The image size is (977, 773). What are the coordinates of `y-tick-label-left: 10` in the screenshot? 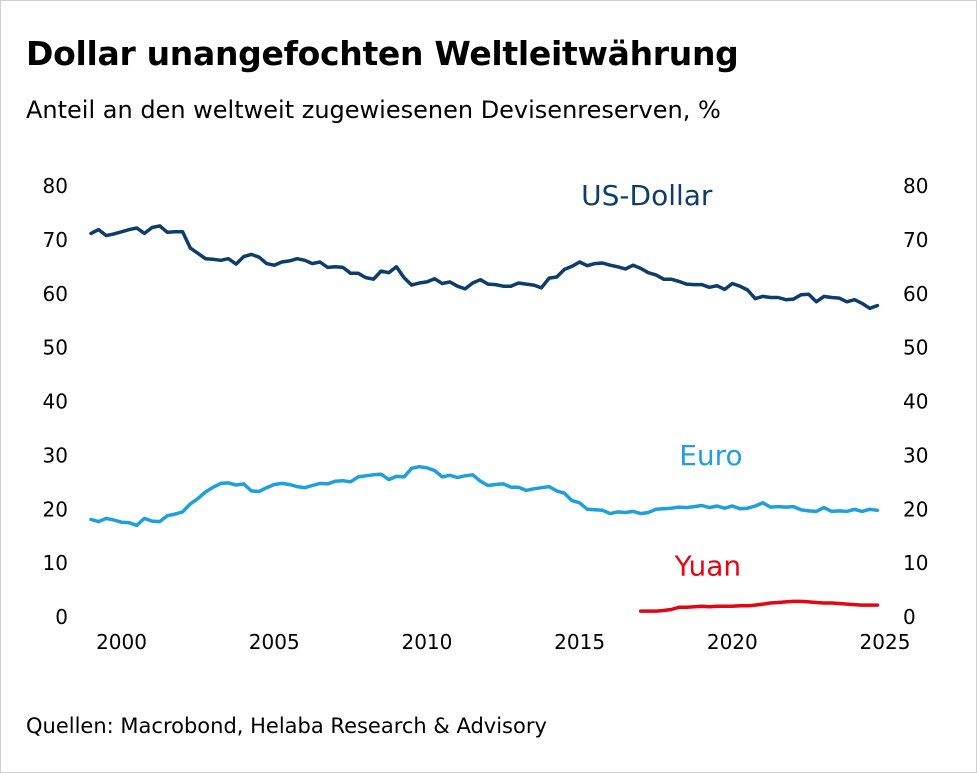 It's located at (55, 563).